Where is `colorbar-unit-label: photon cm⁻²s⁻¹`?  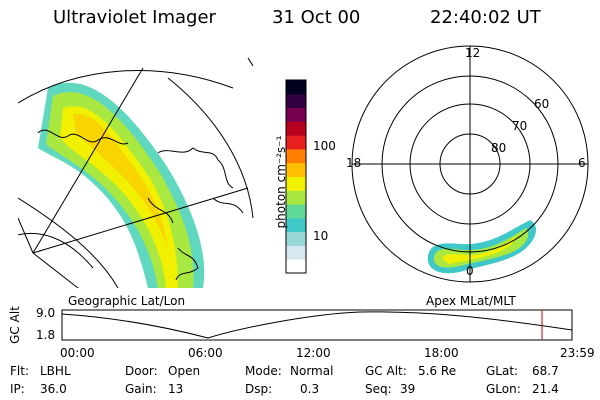
colorbar-unit-label: photon cm⁻²s⁻¹ is located at coordinates (281, 182).